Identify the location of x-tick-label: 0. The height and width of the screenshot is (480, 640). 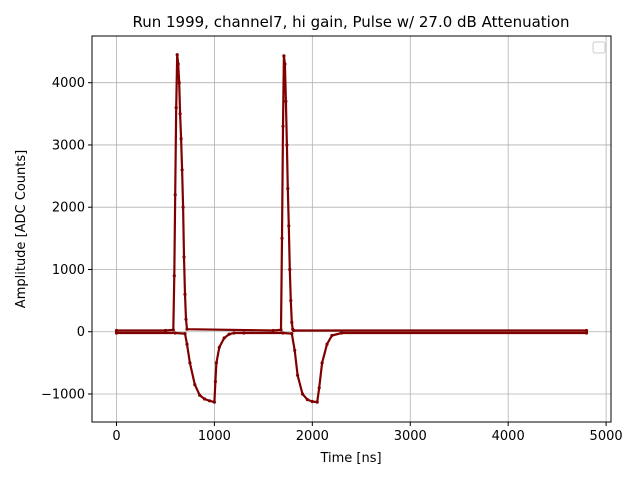
(116, 436).